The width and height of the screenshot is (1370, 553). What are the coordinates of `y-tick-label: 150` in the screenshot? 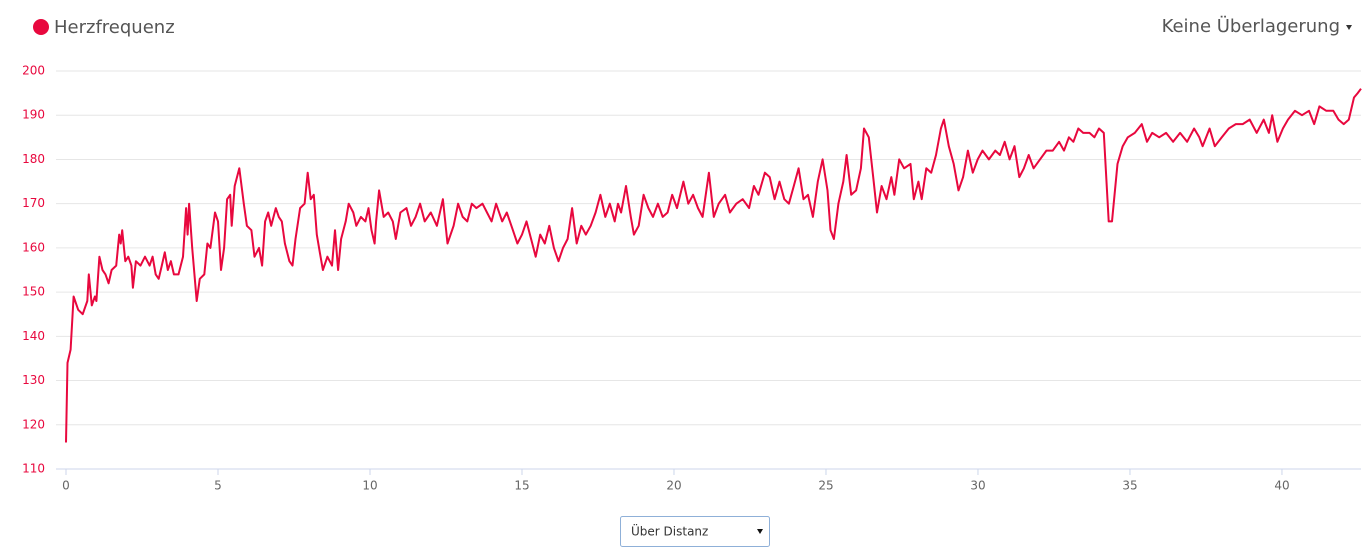 It's located at (33, 292).